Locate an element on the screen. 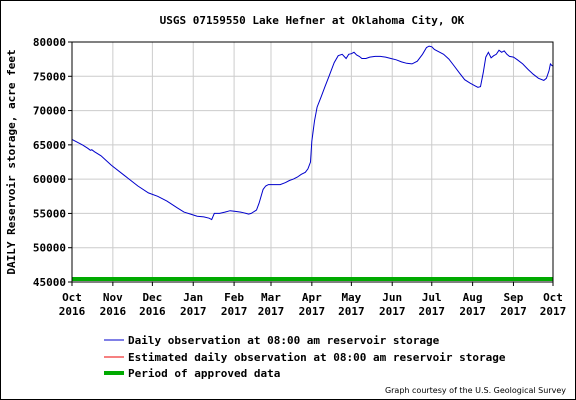 This screenshot has height=400, width=576. legend-label-approved: Period of approved data is located at coordinates (204, 373).